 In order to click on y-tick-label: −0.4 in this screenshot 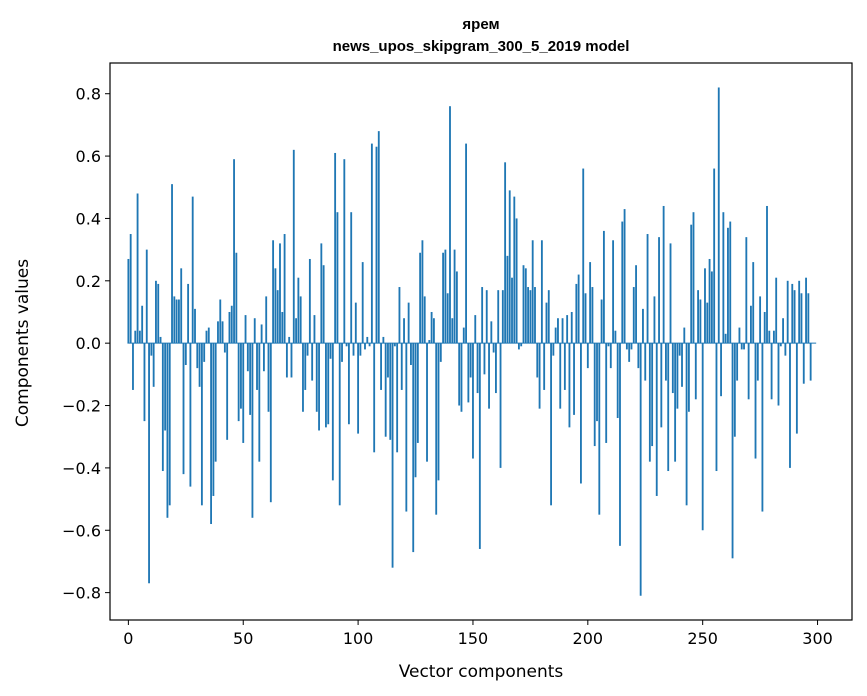, I will do `click(81, 468)`.